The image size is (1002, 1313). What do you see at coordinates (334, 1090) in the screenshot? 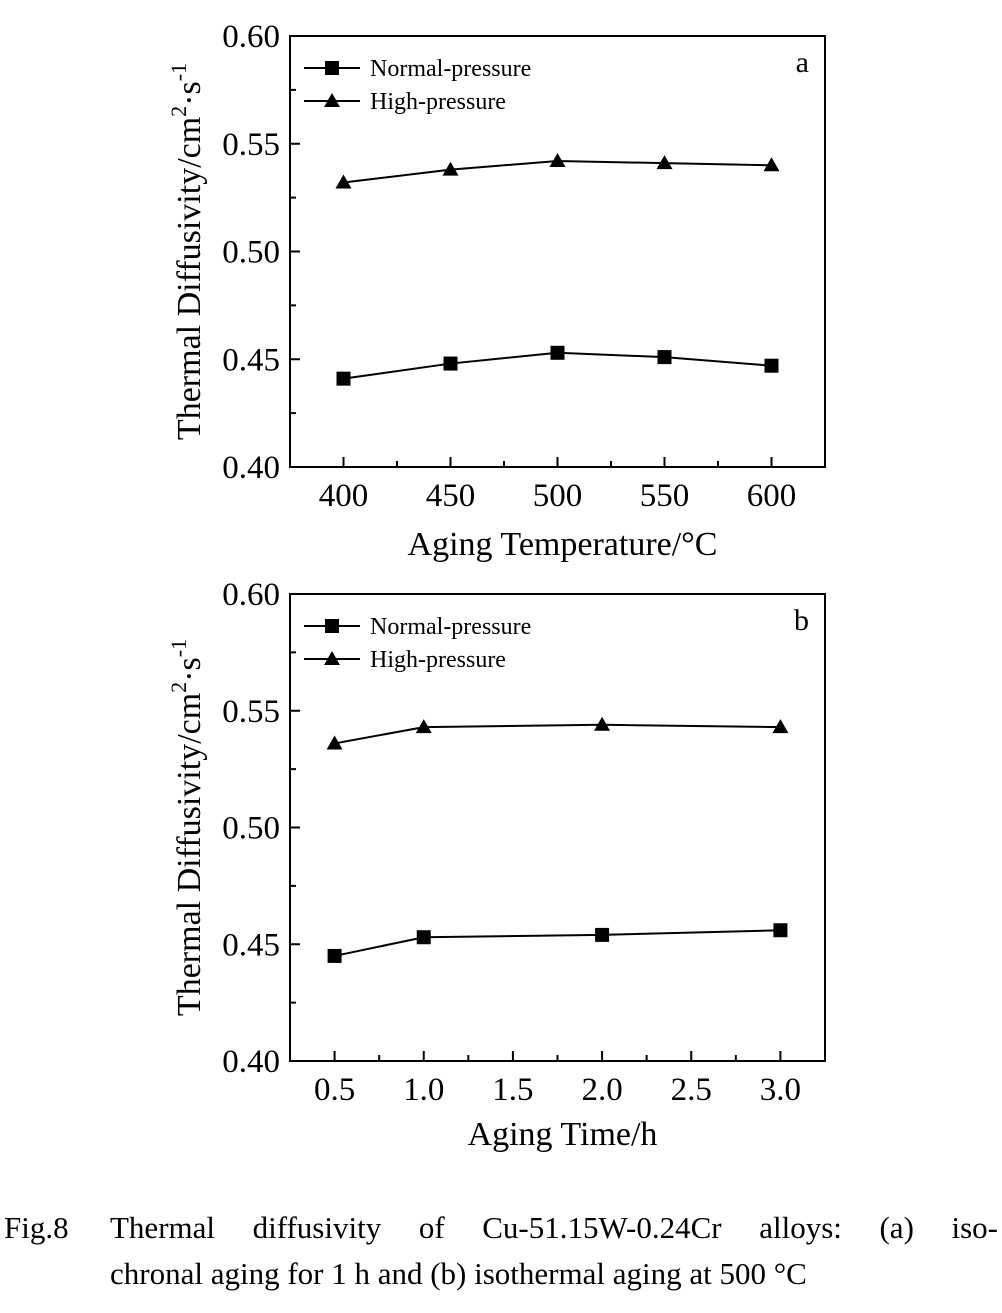
I see `x-tick-label: 0.5` at bounding box center [334, 1090].